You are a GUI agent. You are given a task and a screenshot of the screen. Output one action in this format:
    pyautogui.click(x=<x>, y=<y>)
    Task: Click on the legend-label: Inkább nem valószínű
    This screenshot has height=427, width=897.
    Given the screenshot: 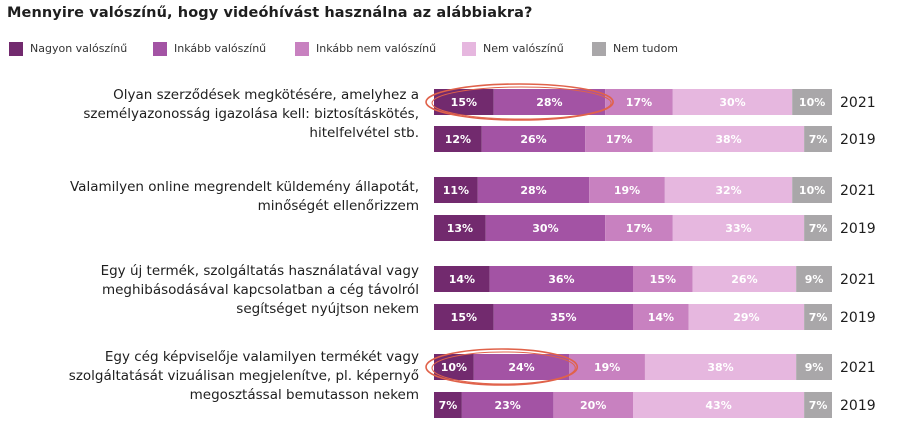 What is the action you would take?
    pyautogui.click(x=376, y=48)
    